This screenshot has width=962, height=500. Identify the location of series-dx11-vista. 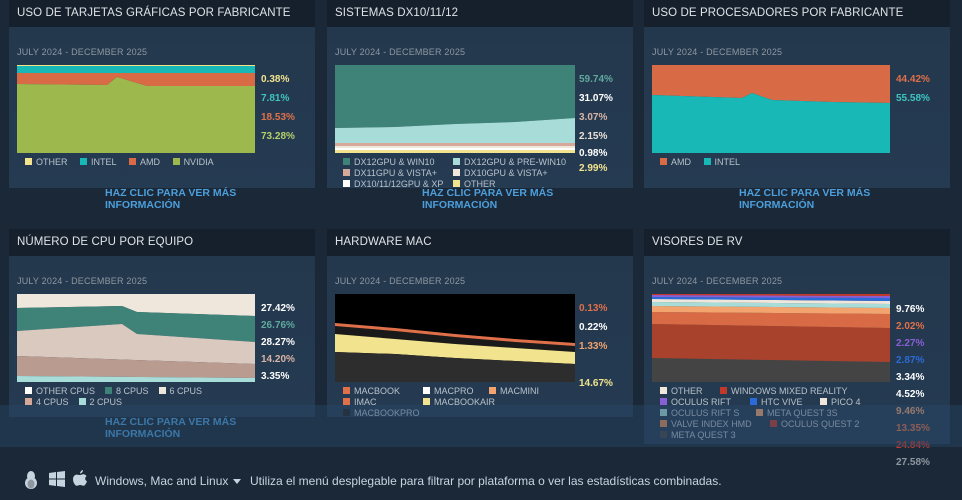
(455, 144).